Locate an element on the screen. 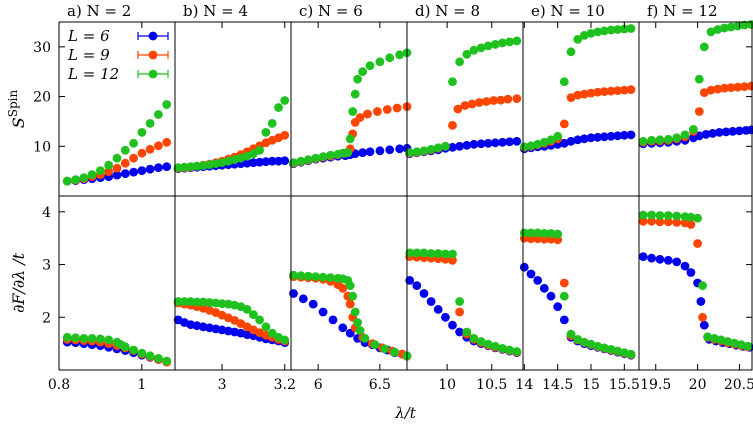  x-tick-label: 14.5 is located at coordinates (557, 385).